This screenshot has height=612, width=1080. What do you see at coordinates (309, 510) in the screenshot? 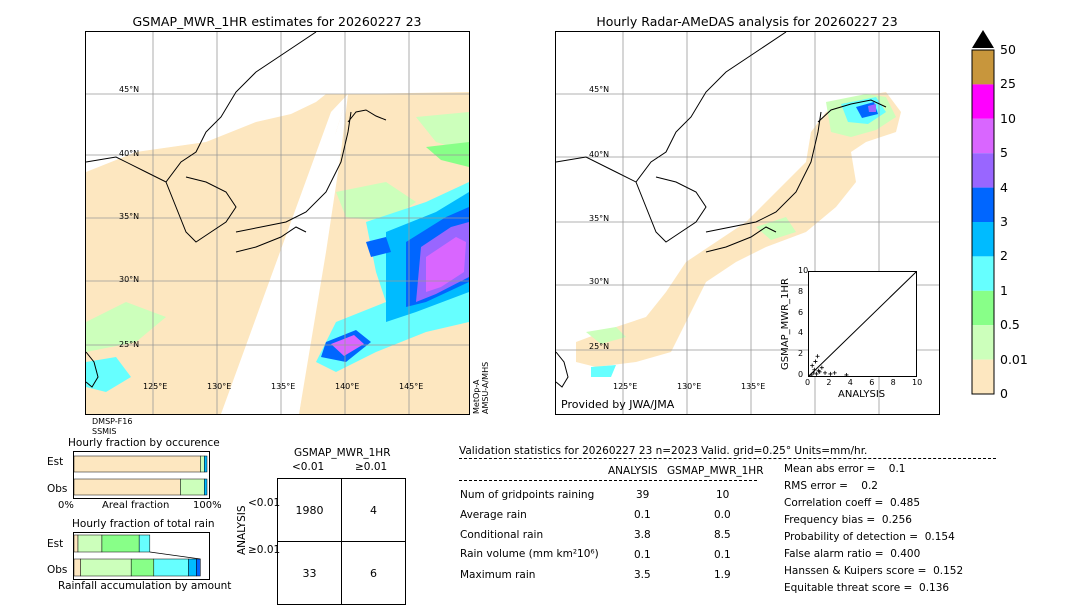
I see `contingency-cell-a: 1980` at bounding box center [309, 510].